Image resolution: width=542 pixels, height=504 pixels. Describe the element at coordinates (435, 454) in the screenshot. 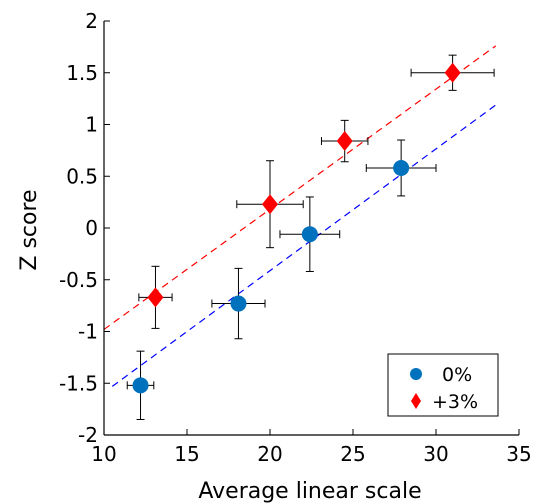

I see `x-tick-label: 30` at that location.